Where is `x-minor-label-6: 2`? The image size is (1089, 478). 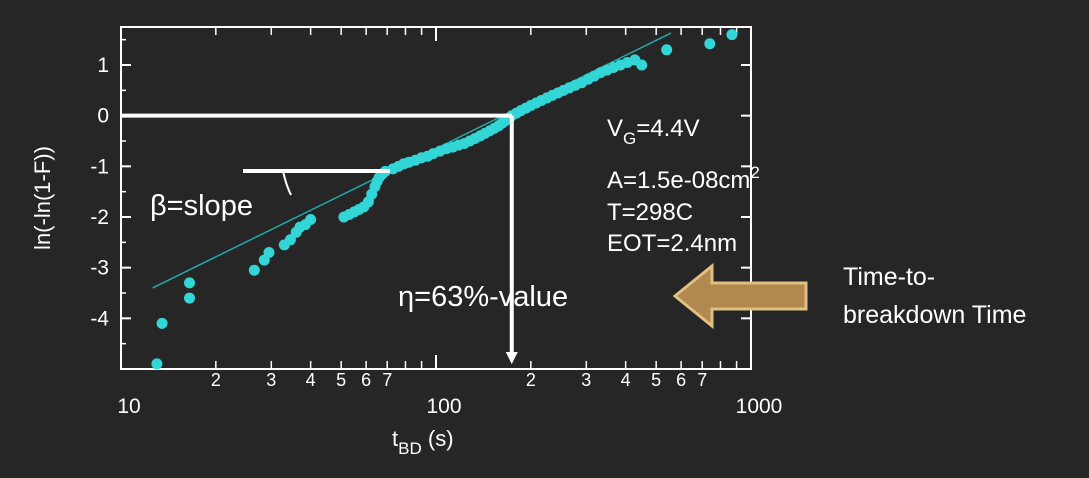
x-minor-label-6: 2 is located at coordinates (531, 380).